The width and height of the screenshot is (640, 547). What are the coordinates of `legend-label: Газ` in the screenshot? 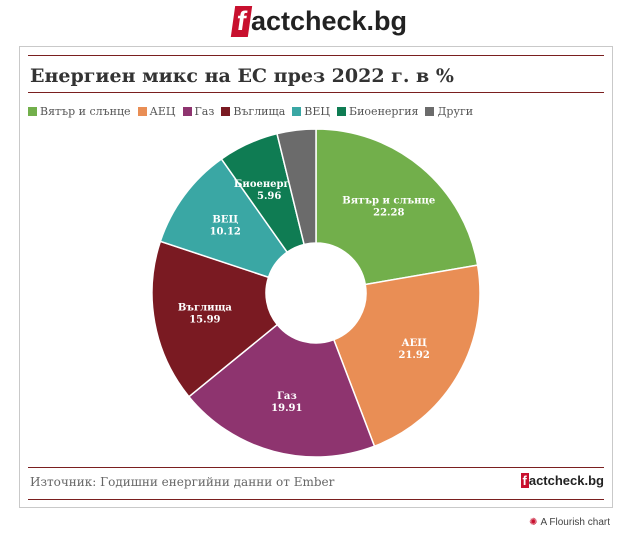 It's located at (204, 111).